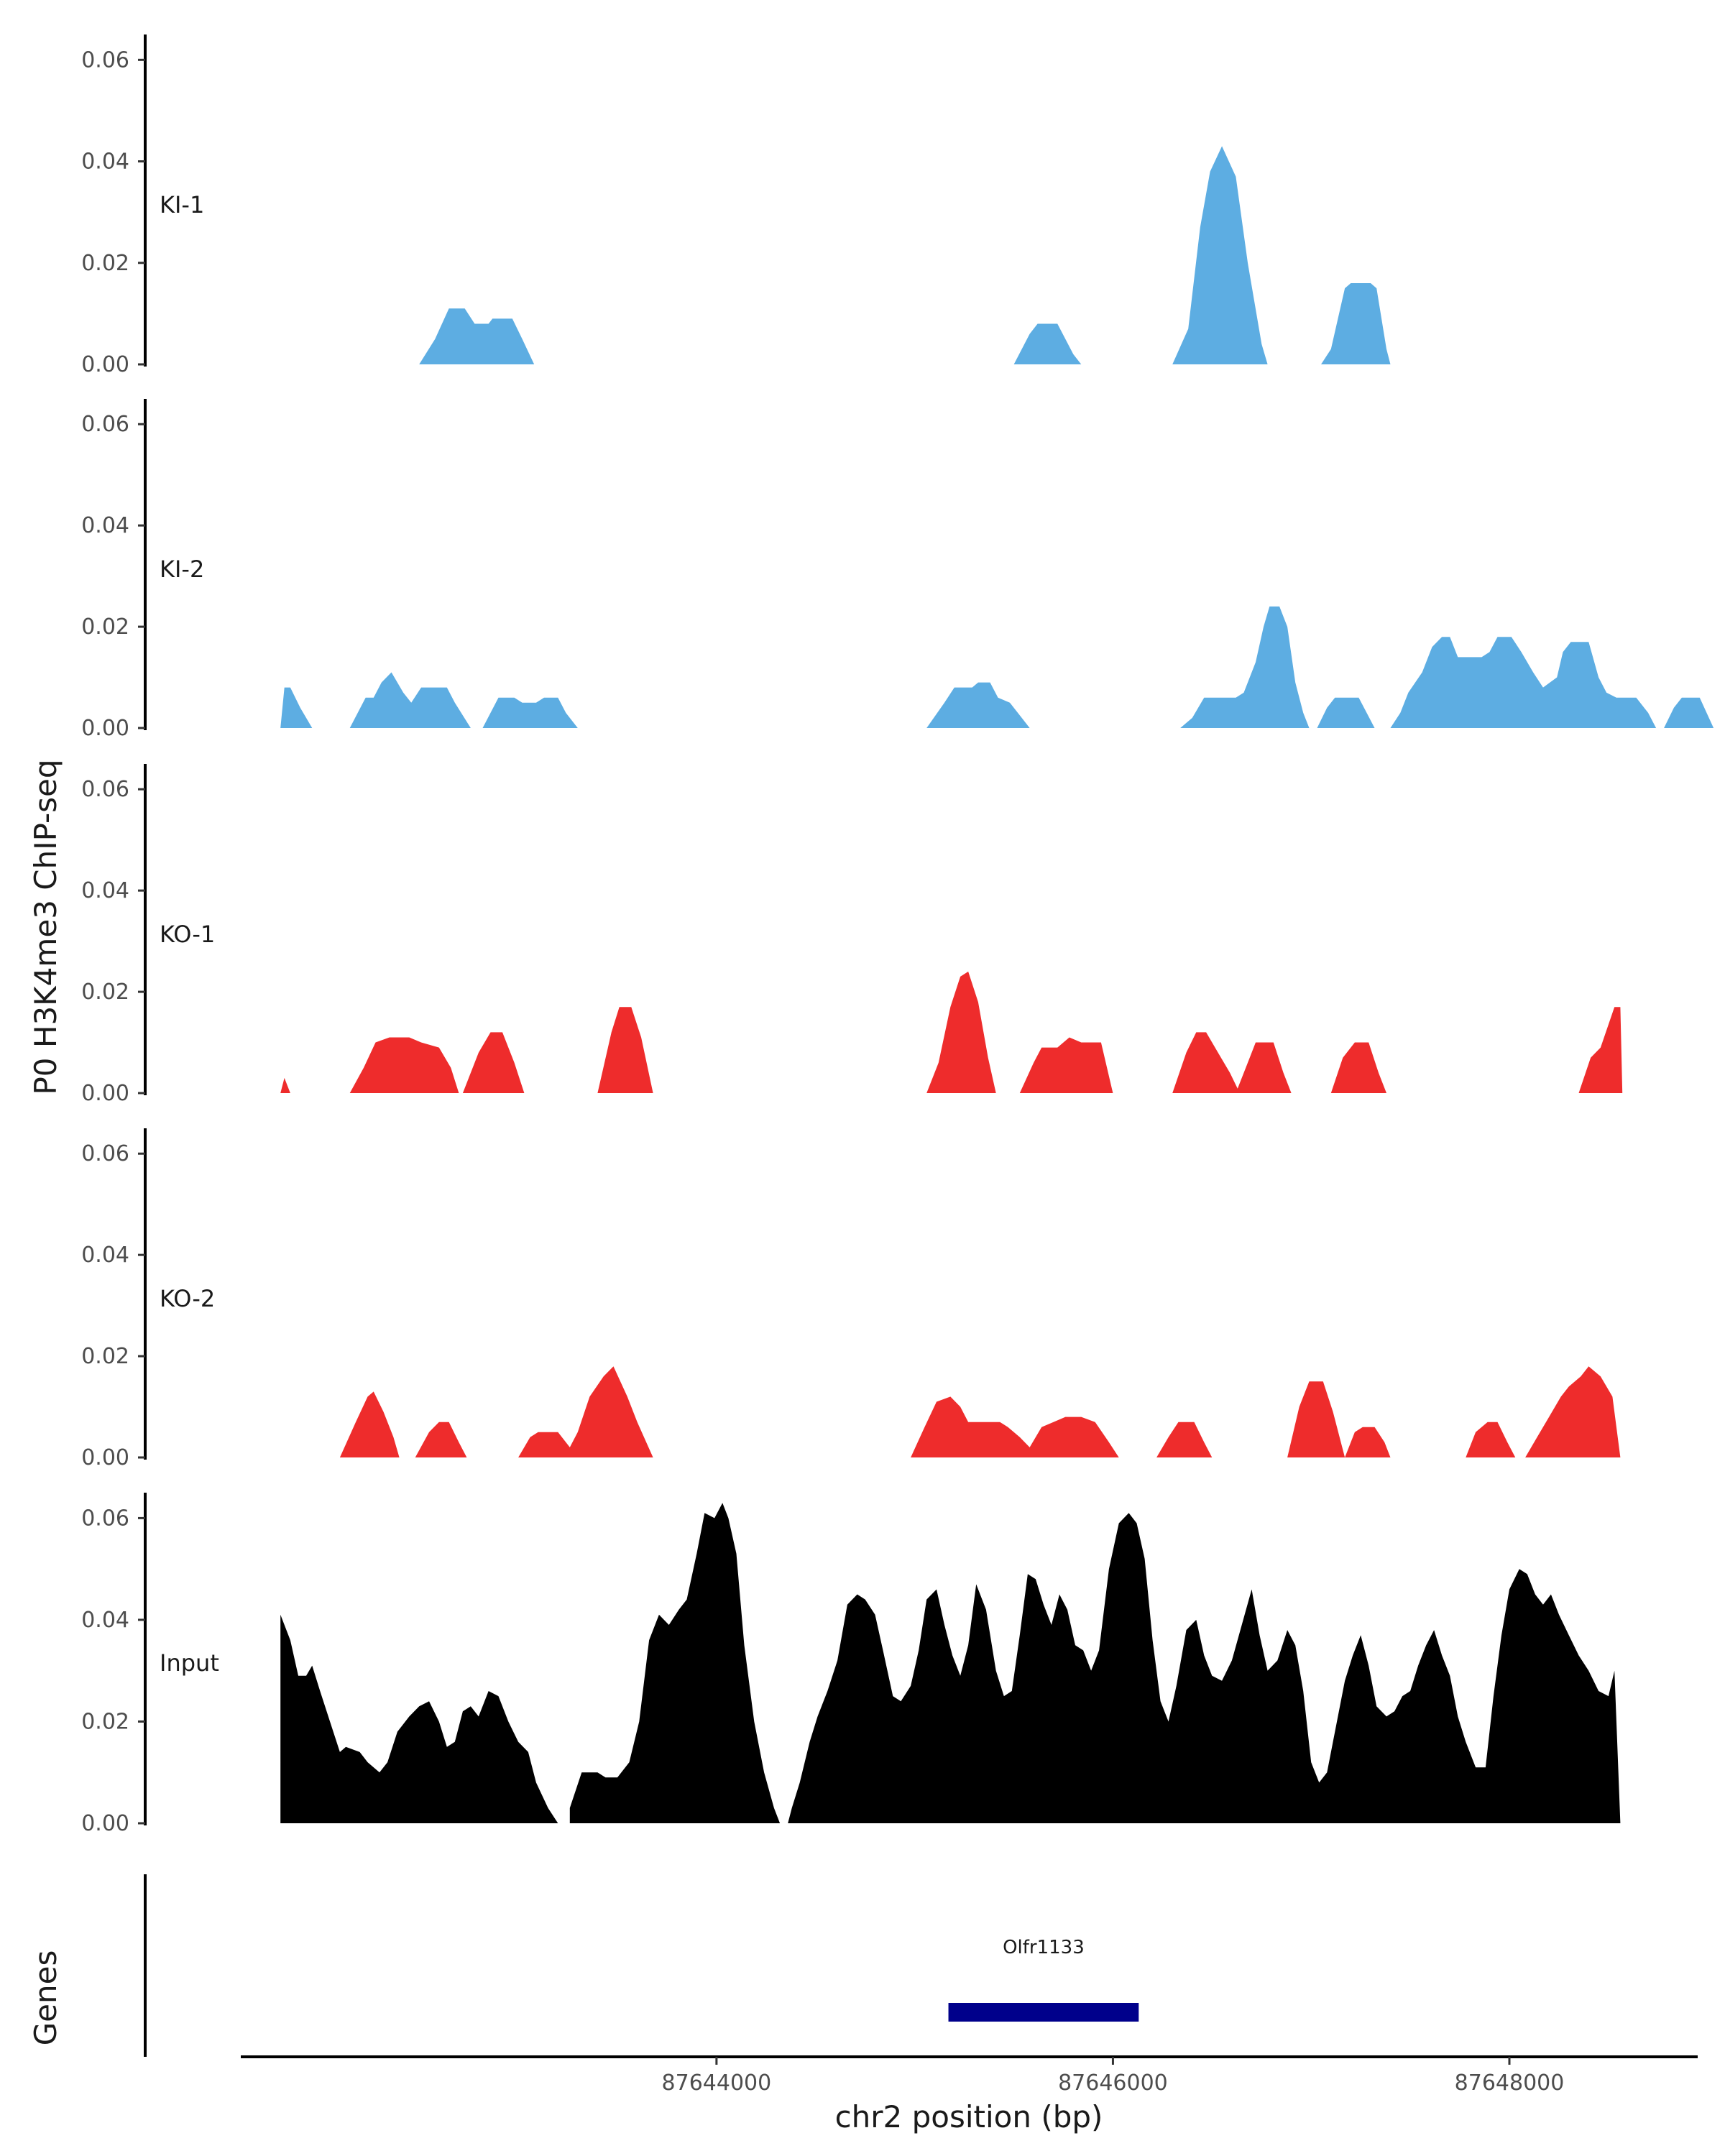 This screenshot has height=2156, width=1725. What do you see at coordinates (851, 1299) in the screenshot?
I see `track-ko-2: 0.00 0.02 0.04 0.06 KO-2` at bounding box center [851, 1299].